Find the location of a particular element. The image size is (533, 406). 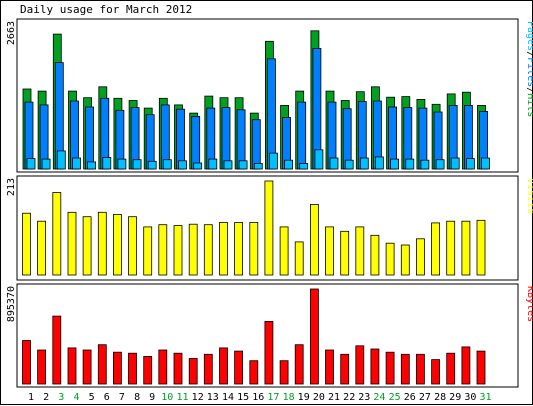

legend-bottom: KBytes is located at coordinates (529, 304).